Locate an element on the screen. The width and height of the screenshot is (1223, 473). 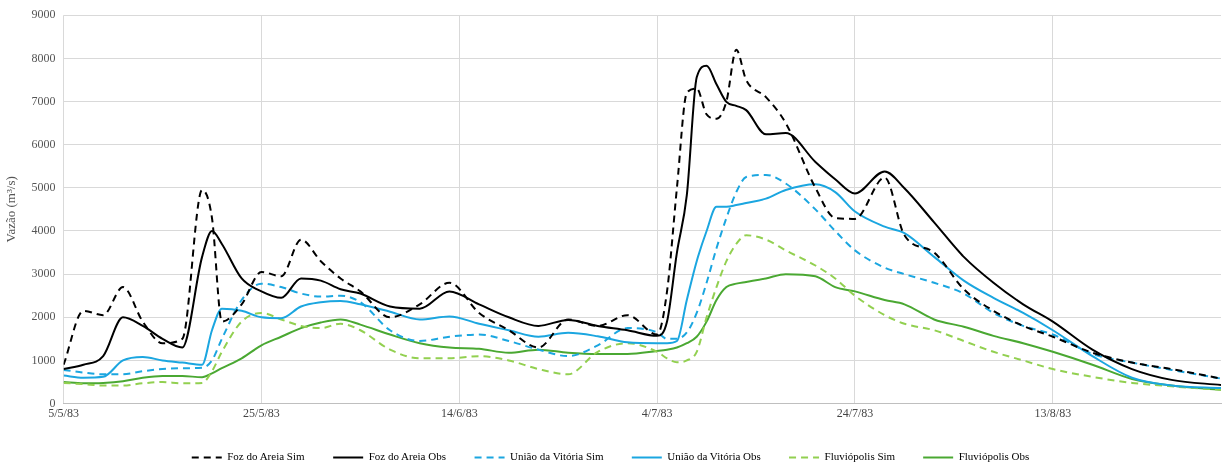
y-tick-label: 0 is located at coordinates (52, 402).